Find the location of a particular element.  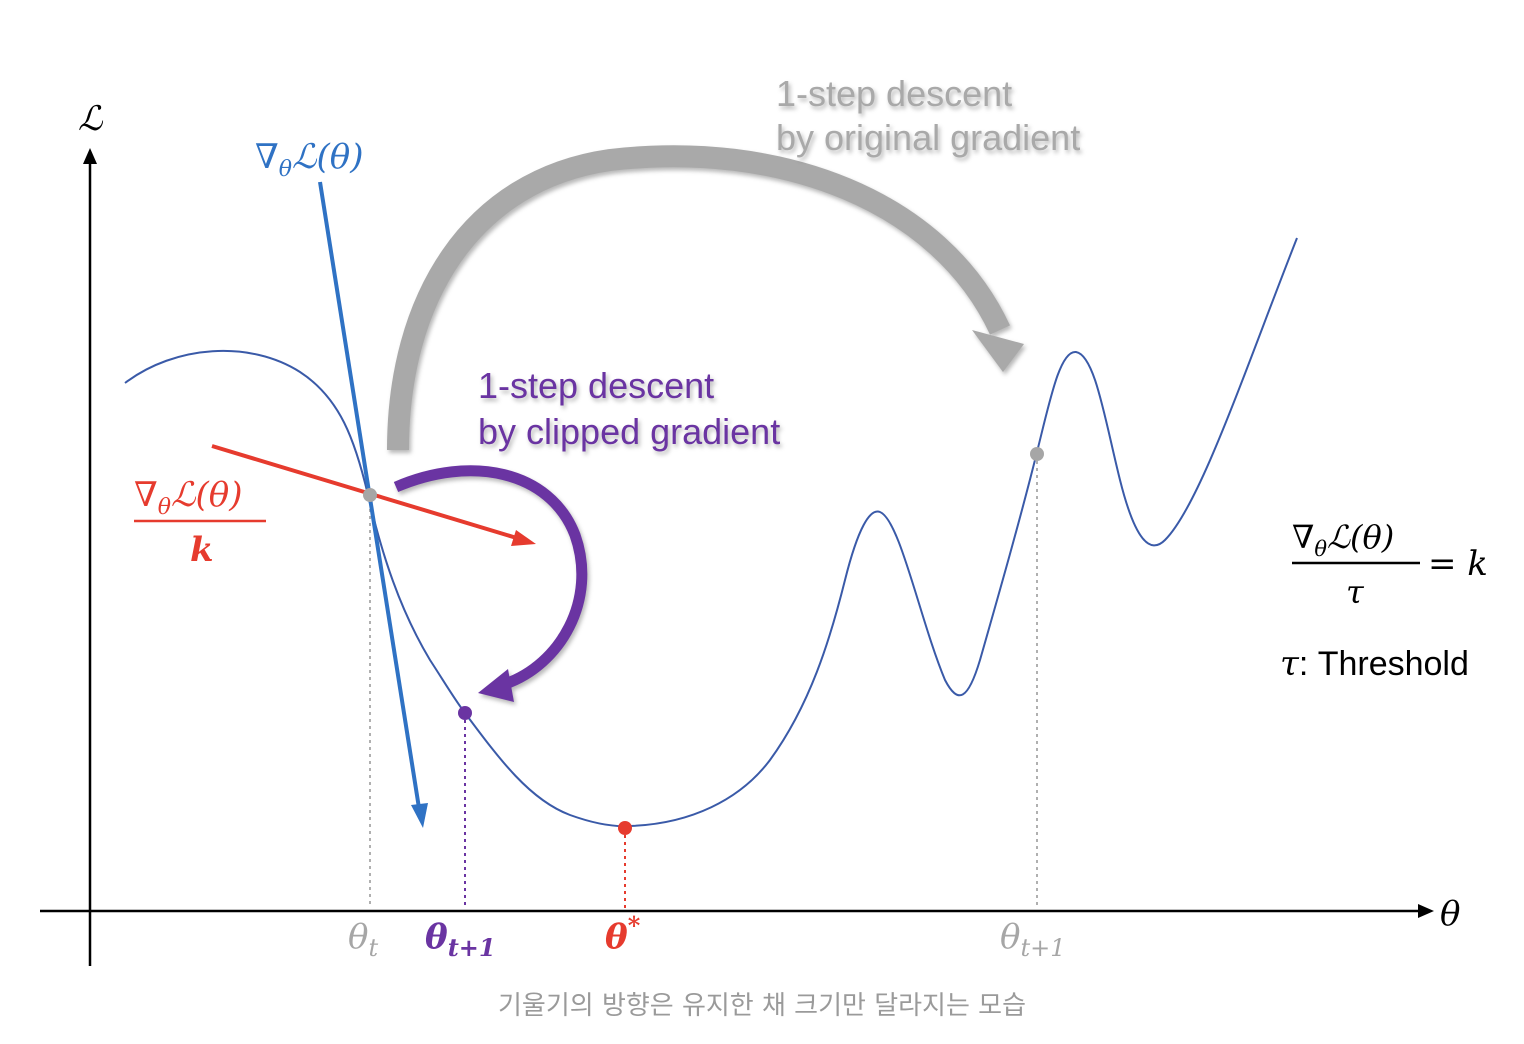

formula-rhs: = k is located at coordinates (1458, 564).